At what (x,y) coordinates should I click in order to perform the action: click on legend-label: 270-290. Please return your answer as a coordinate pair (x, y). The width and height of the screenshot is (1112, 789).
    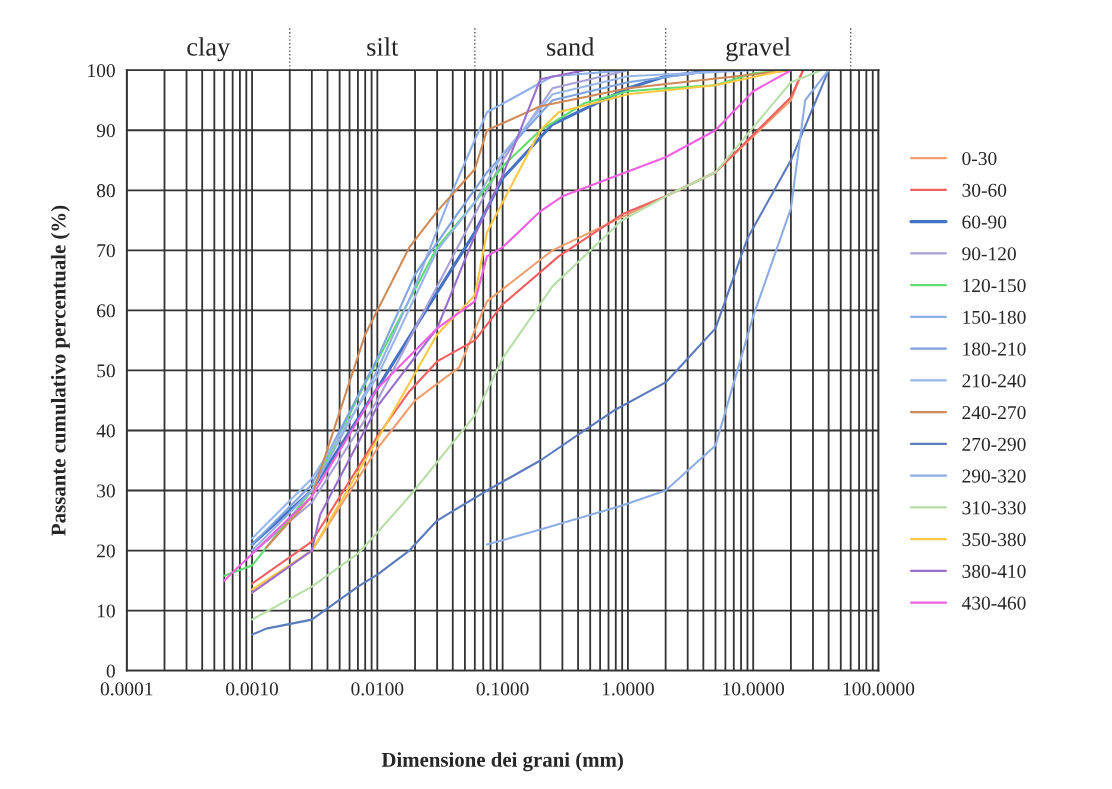
    Looking at the image, I should click on (994, 444).